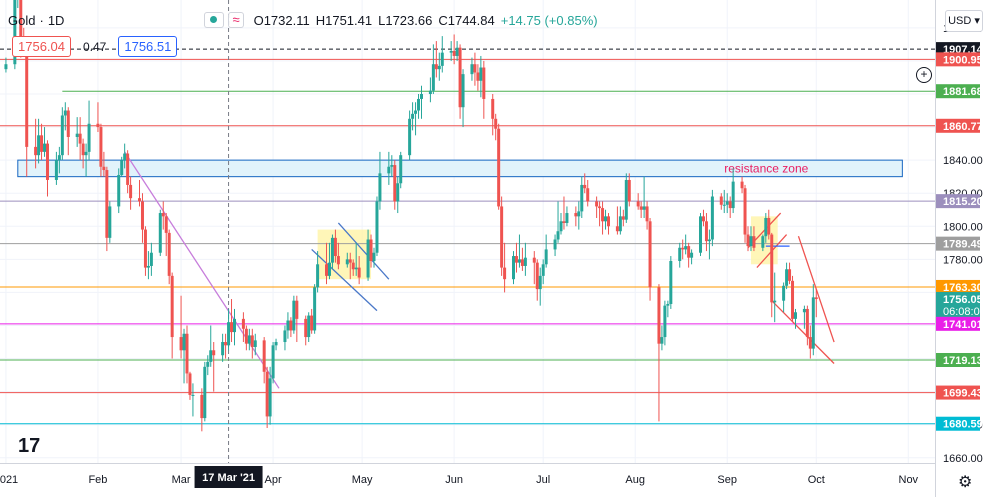 The width and height of the screenshot is (987, 497). I want to click on trendline, so click(363, 251).